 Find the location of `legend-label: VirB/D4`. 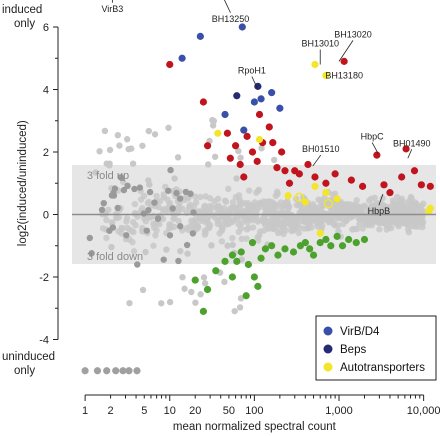

legend-label: VirB/D4 is located at coordinates (360, 332).